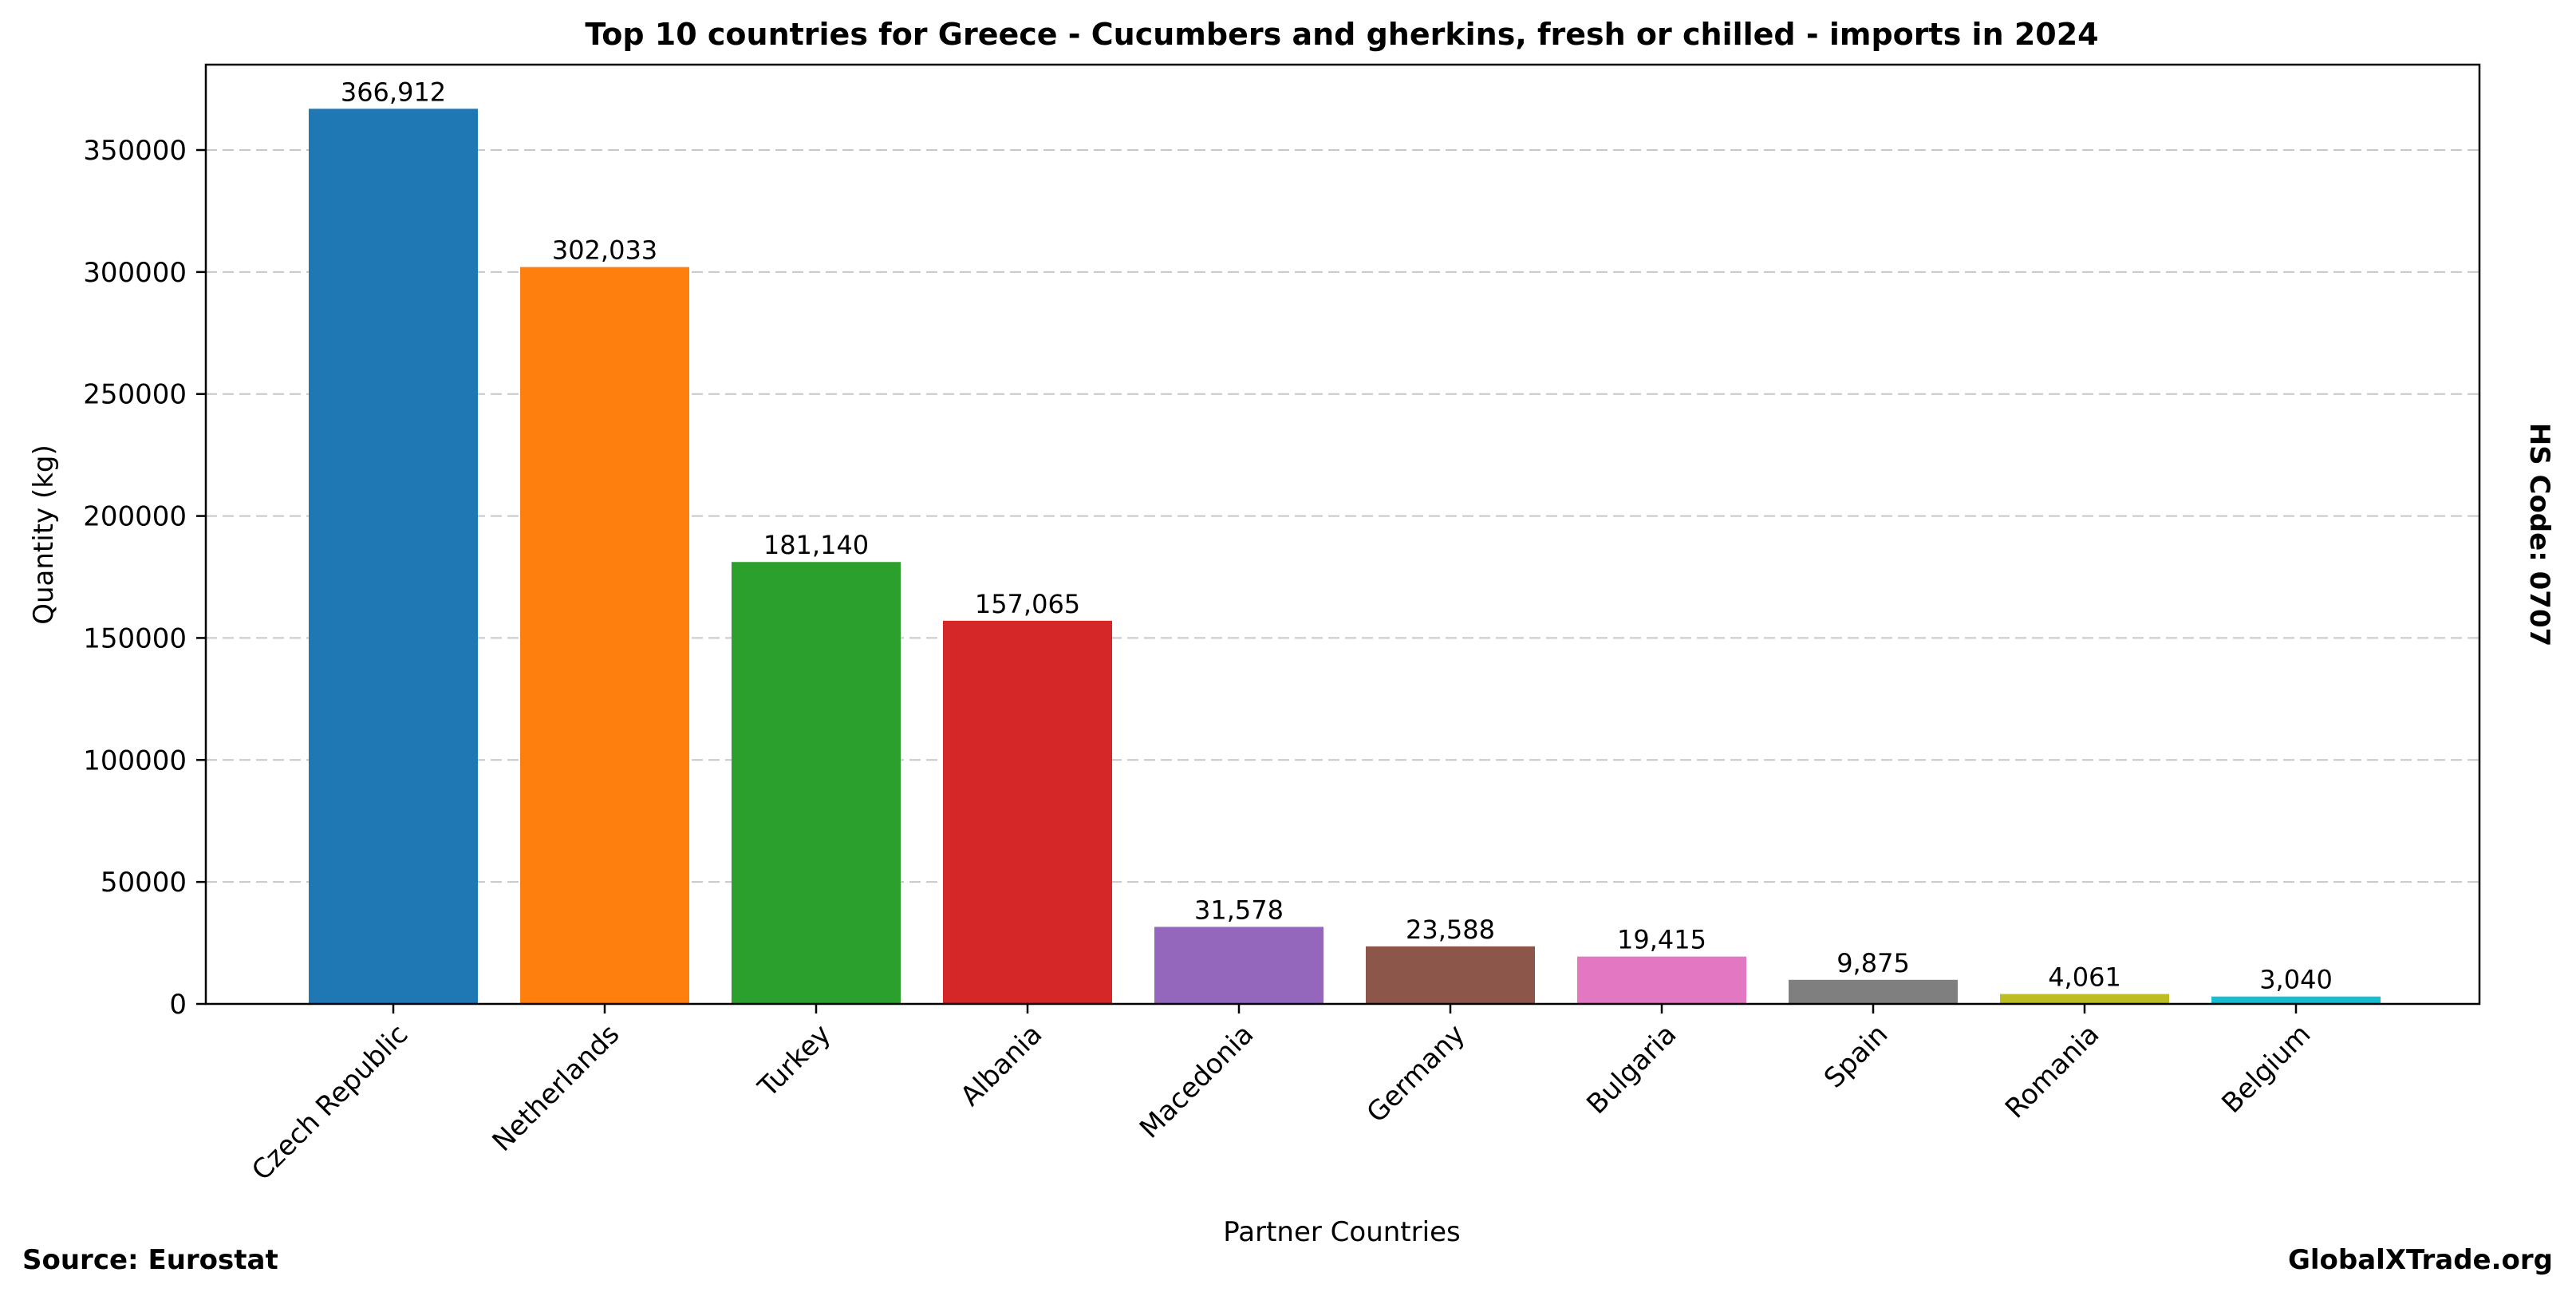 The width and height of the screenshot is (2576, 1296). I want to click on y-tick-label: 300000, so click(135, 273).